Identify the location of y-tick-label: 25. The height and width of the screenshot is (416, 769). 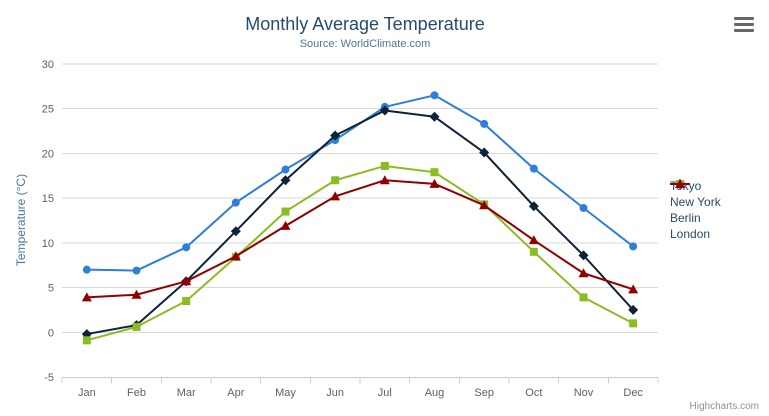
(48, 110).